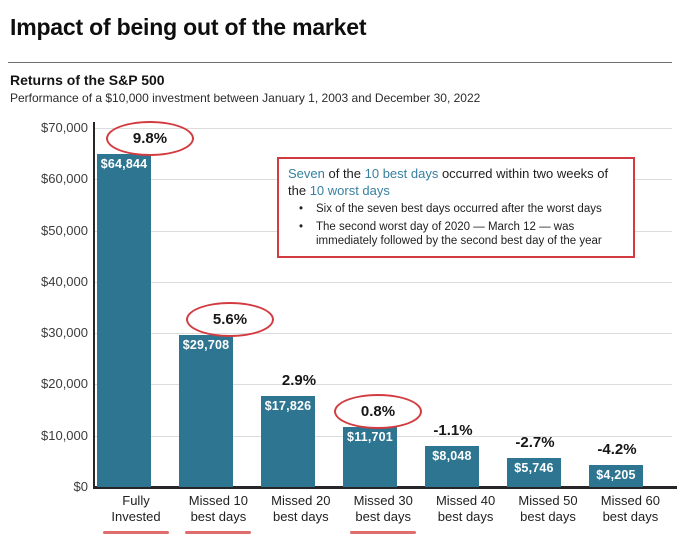 This screenshot has height=537, width=680. I want to click on x-axis-category-label: Missed 50 best days, so click(548, 508).